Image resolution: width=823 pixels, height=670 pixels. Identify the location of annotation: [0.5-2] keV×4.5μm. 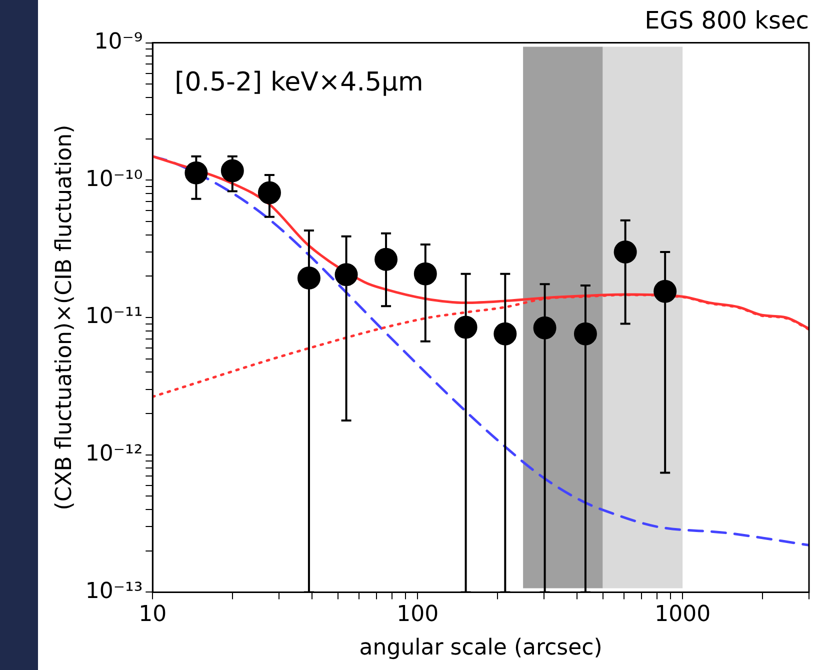
(299, 83).